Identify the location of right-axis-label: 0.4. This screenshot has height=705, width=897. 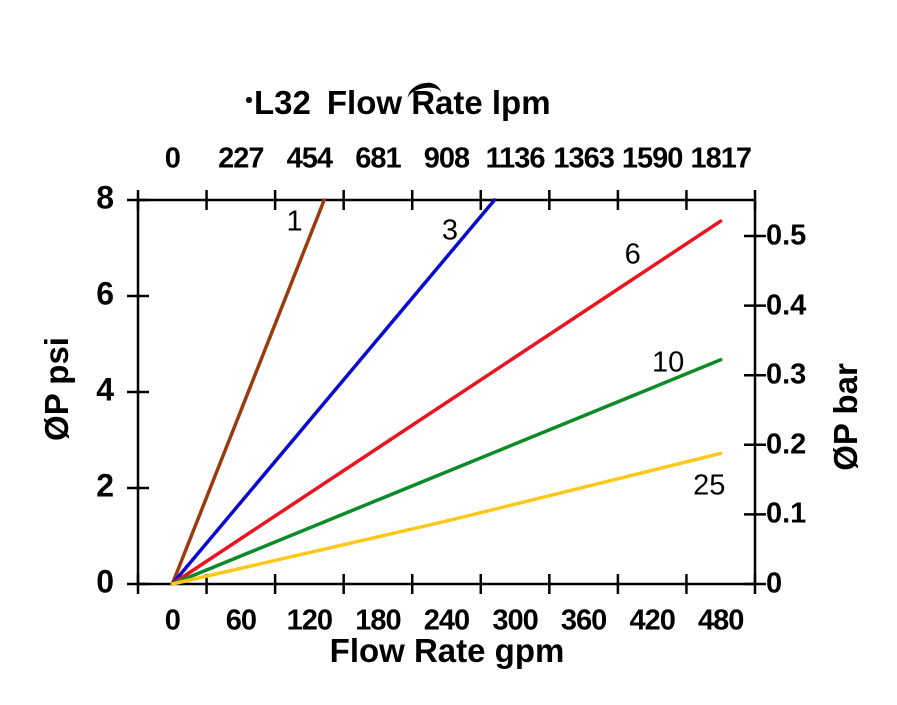
(786, 305).